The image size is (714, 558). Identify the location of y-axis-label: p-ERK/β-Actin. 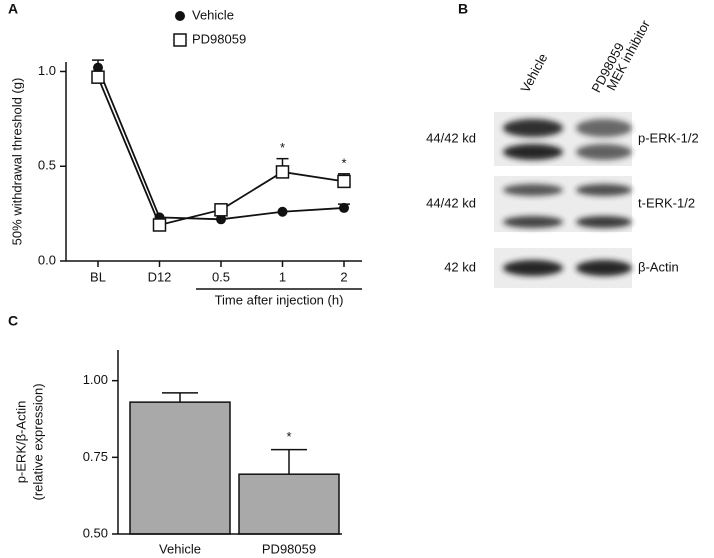
(20, 442).